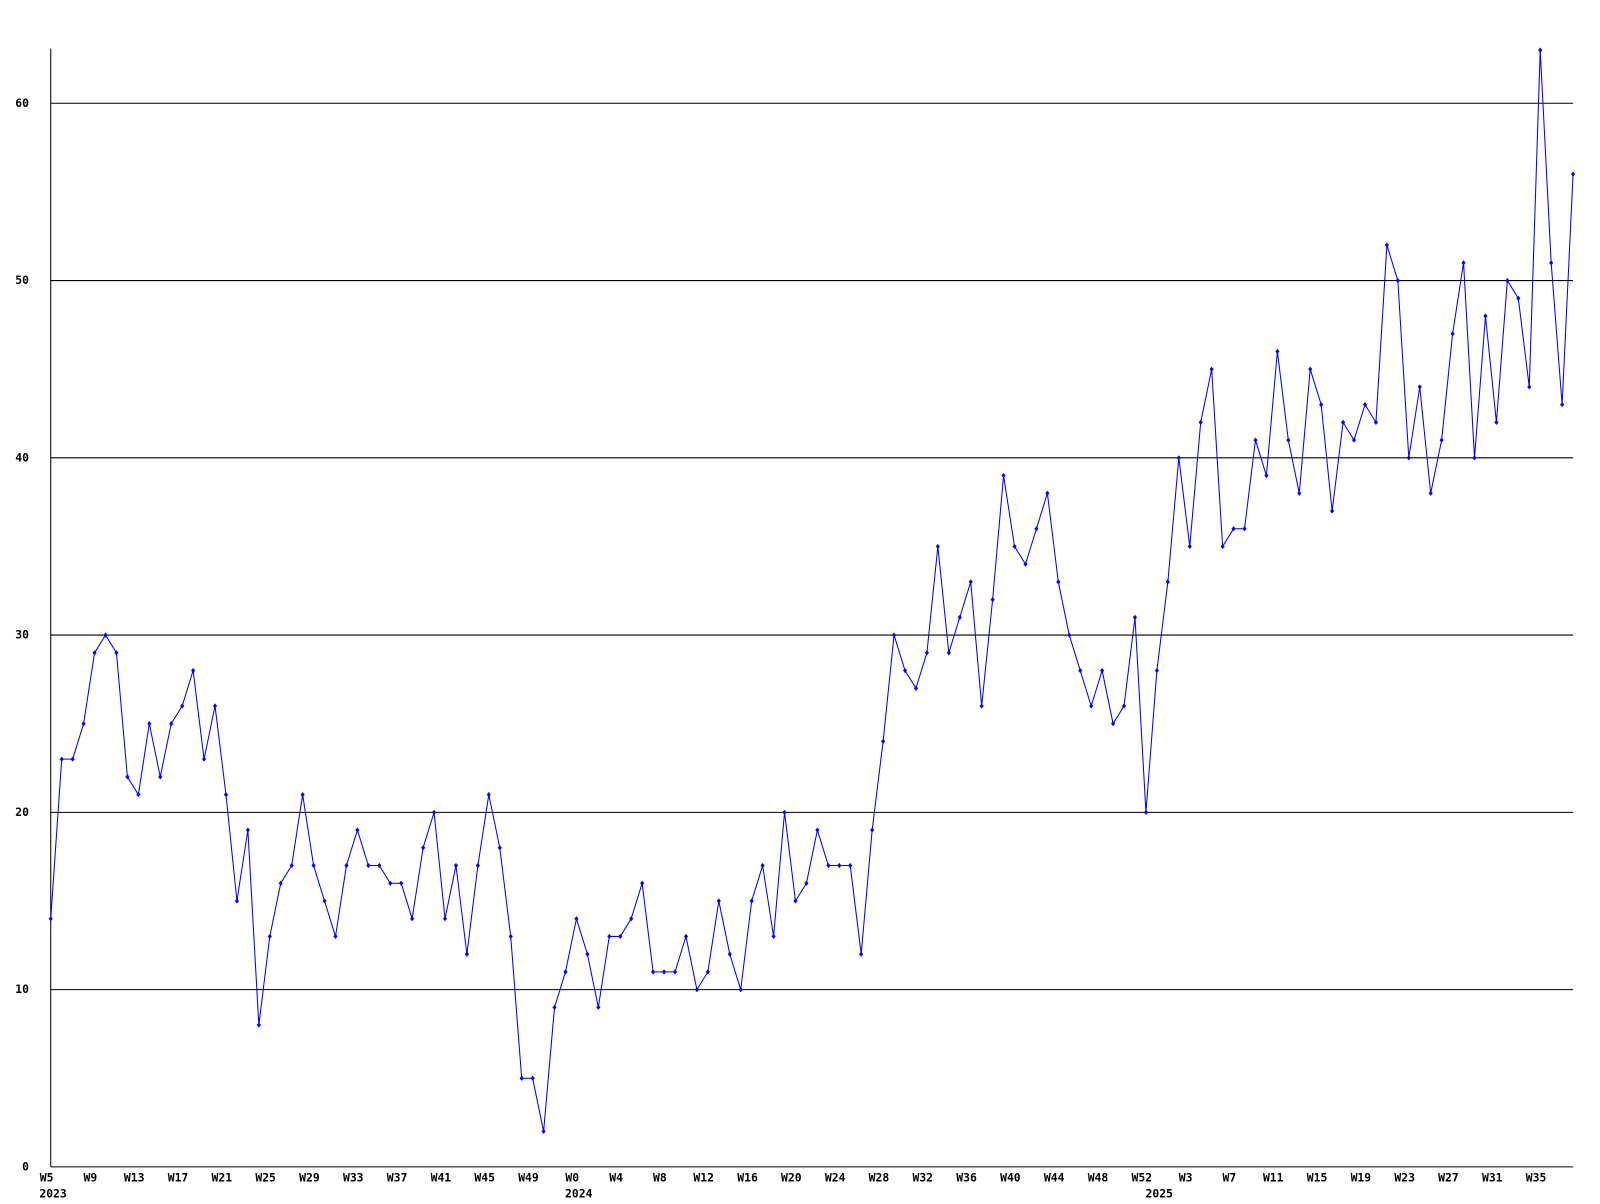  Describe the element at coordinates (922, 1178) in the screenshot. I see `x-tick-label: W32` at that location.